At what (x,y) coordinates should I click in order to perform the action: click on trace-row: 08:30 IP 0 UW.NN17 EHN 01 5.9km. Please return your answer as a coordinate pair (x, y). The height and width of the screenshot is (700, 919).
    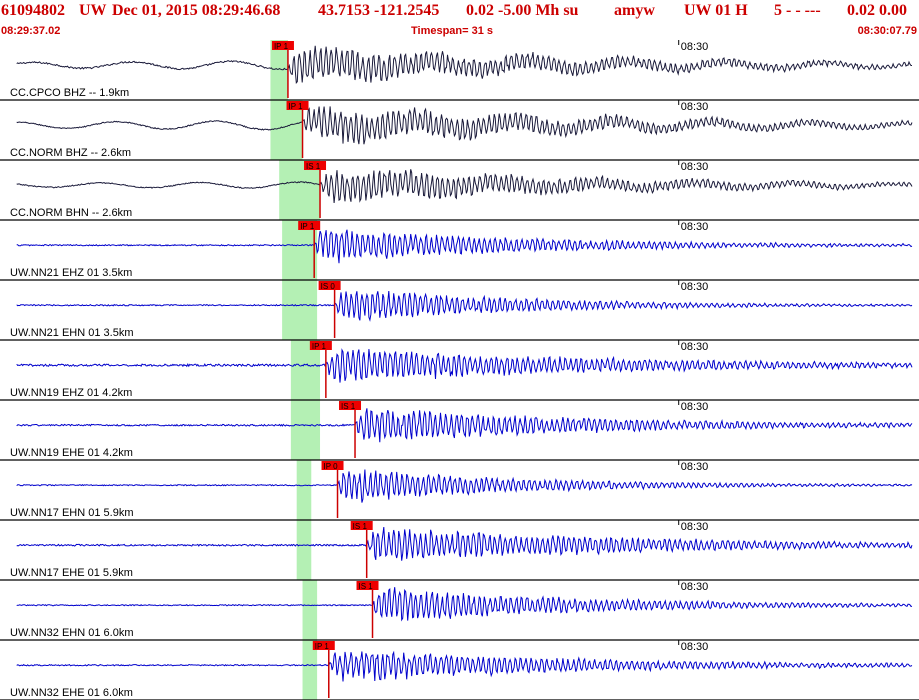
    Looking at the image, I should click on (459, 490).